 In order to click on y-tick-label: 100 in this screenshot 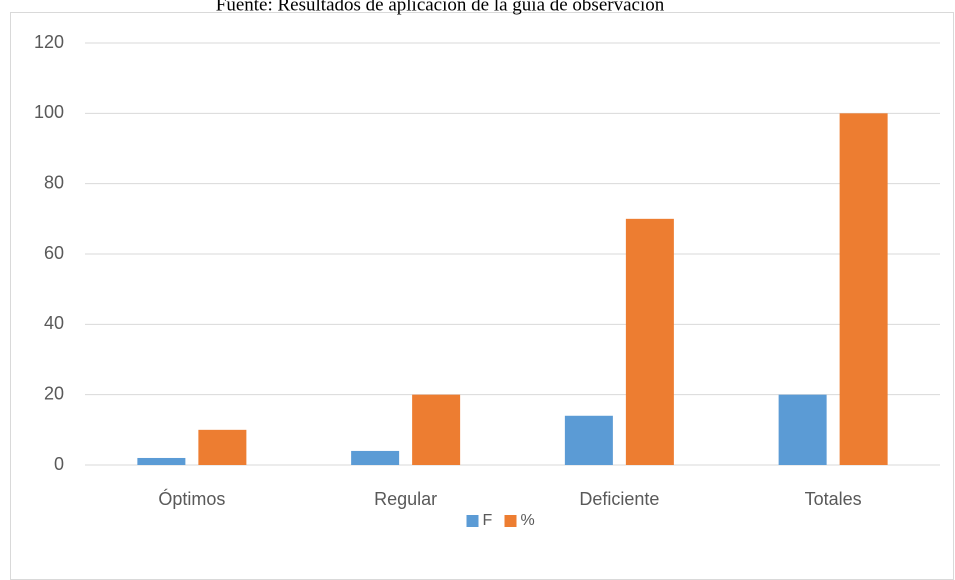, I will do `click(49, 112)`.